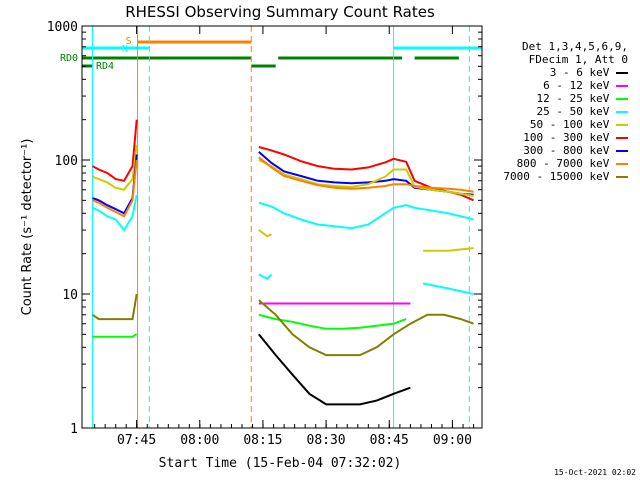 Image resolution: width=640 pixels, height=480 pixels. Describe the element at coordinates (569, 150) in the screenshot. I see `legend-label: 300 - 800 keV` at that location.